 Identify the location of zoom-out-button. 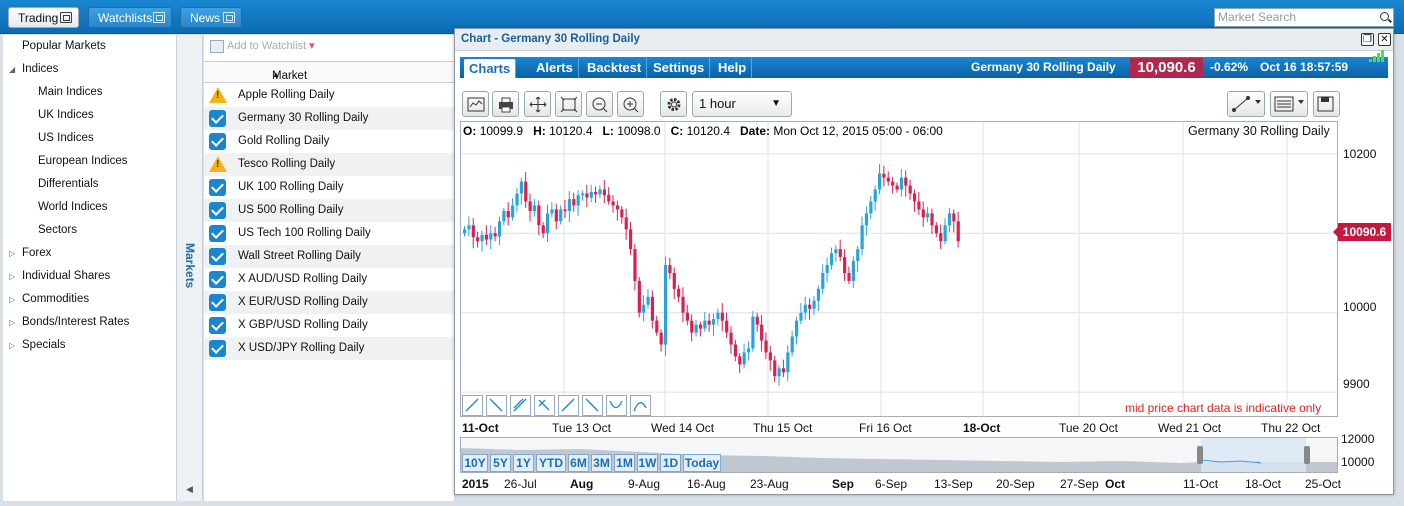
(599, 104).